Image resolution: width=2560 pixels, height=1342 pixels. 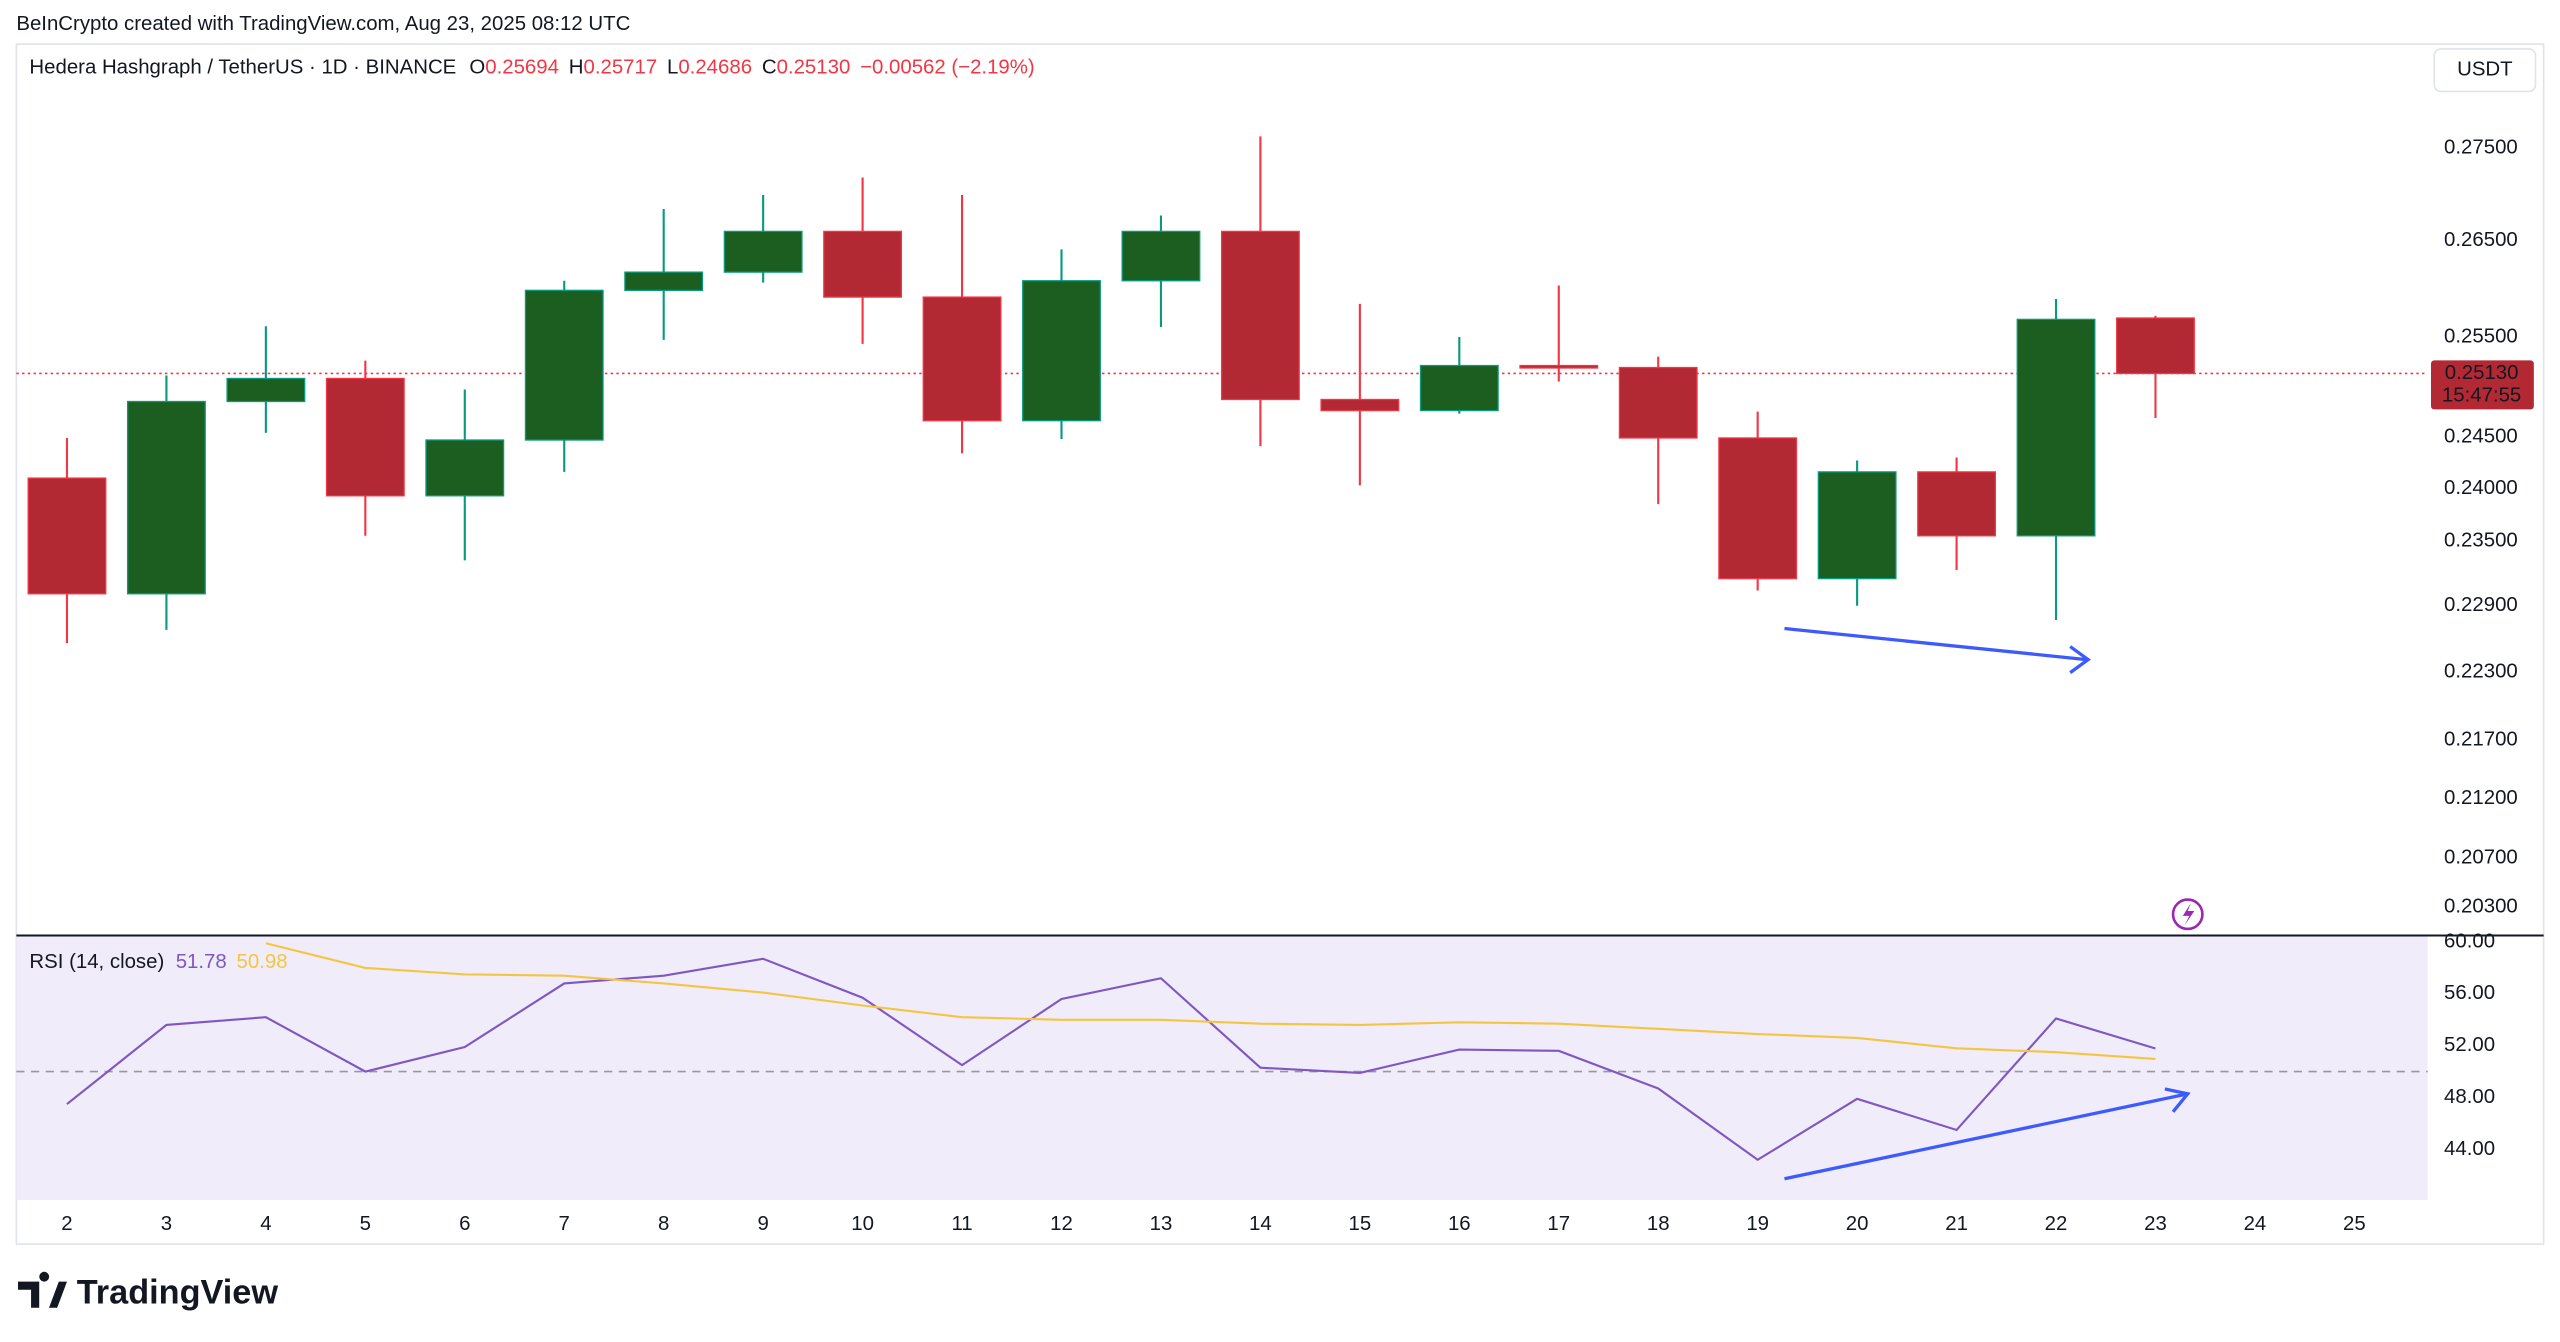 What do you see at coordinates (715, 68) in the screenshot?
I see `low-value: 0.24686` at bounding box center [715, 68].